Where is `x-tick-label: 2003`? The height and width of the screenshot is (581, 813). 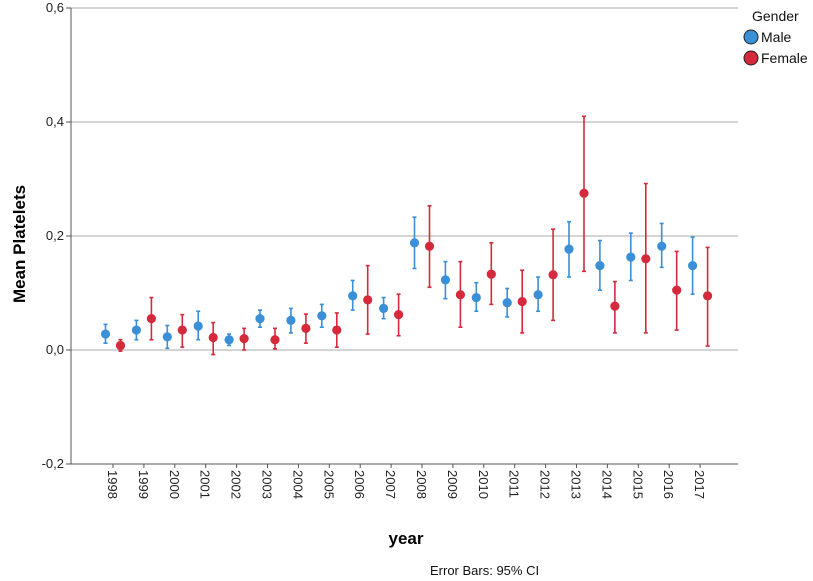
x-tick-label: 2003 is located at coordinates (267, 484).